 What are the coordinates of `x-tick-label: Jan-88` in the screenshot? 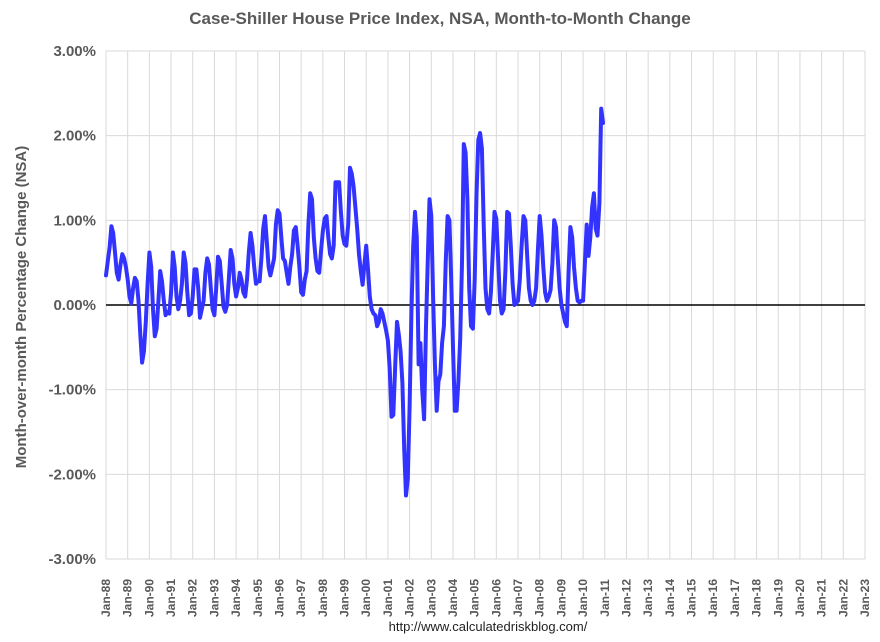 It's located at (106, 598).